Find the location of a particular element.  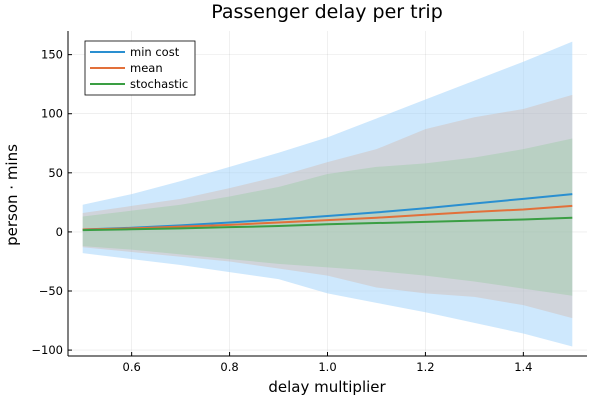

y-tick-label: 0 is located at coordinates (59, 232).